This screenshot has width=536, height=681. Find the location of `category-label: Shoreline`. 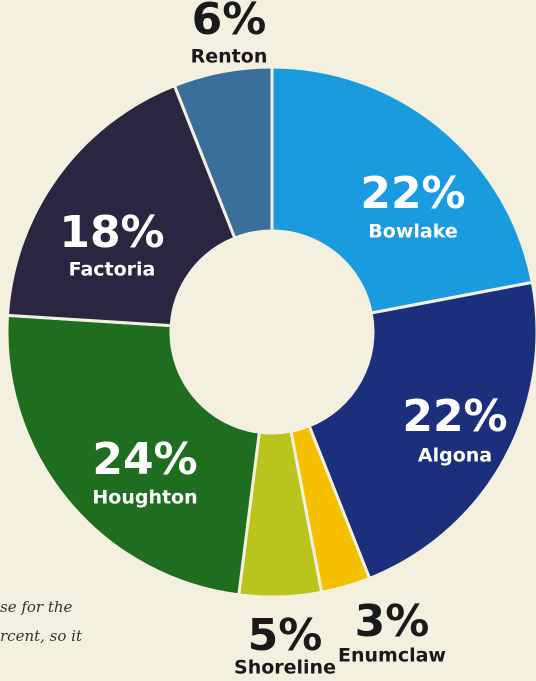

category-label: Shoreline is located at coordinates (285, 668).